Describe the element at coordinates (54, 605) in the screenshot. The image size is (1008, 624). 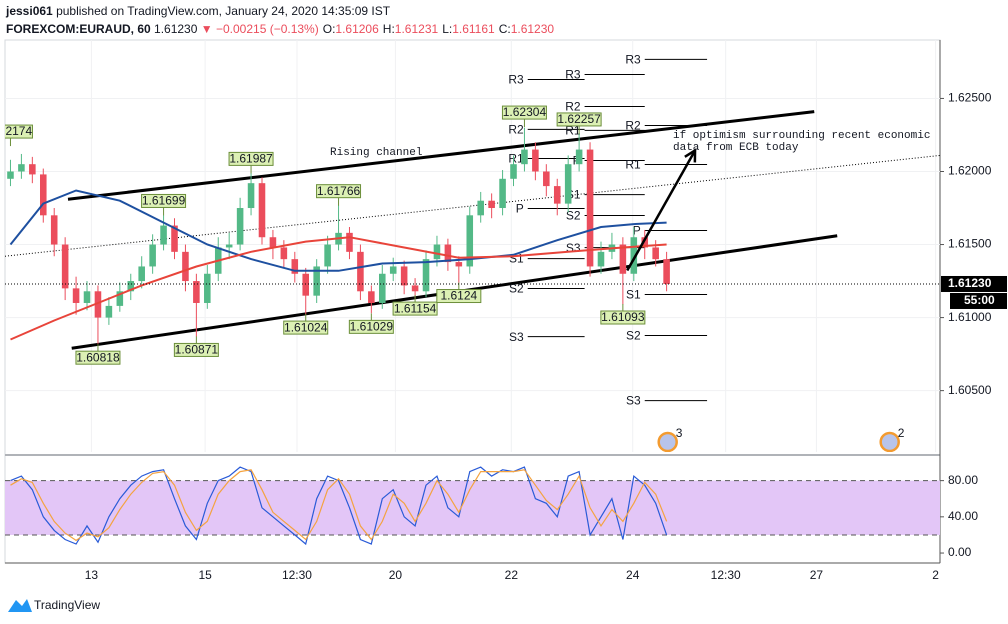
I see `footer-logo: TradingView` at that location.